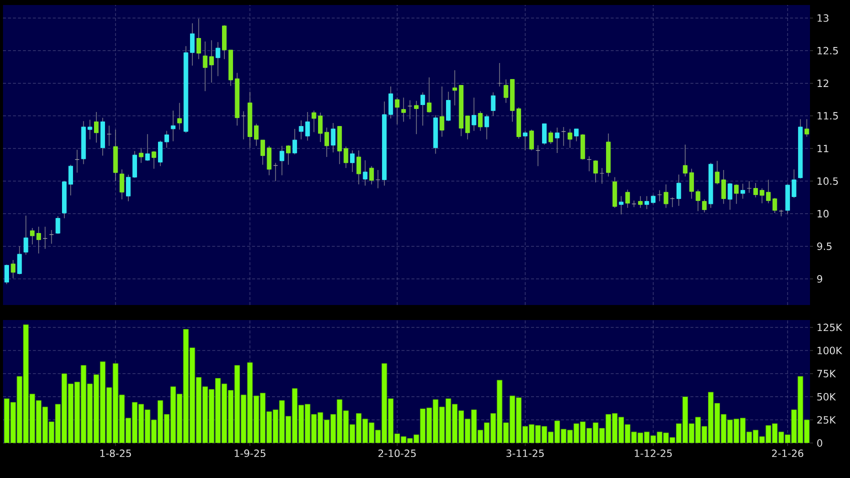 This screenshot has height=478, width=850. Describe the element at coordinates (115, 454) in the screenshot. I see `x-tick-label: 1-8-25` at that location.